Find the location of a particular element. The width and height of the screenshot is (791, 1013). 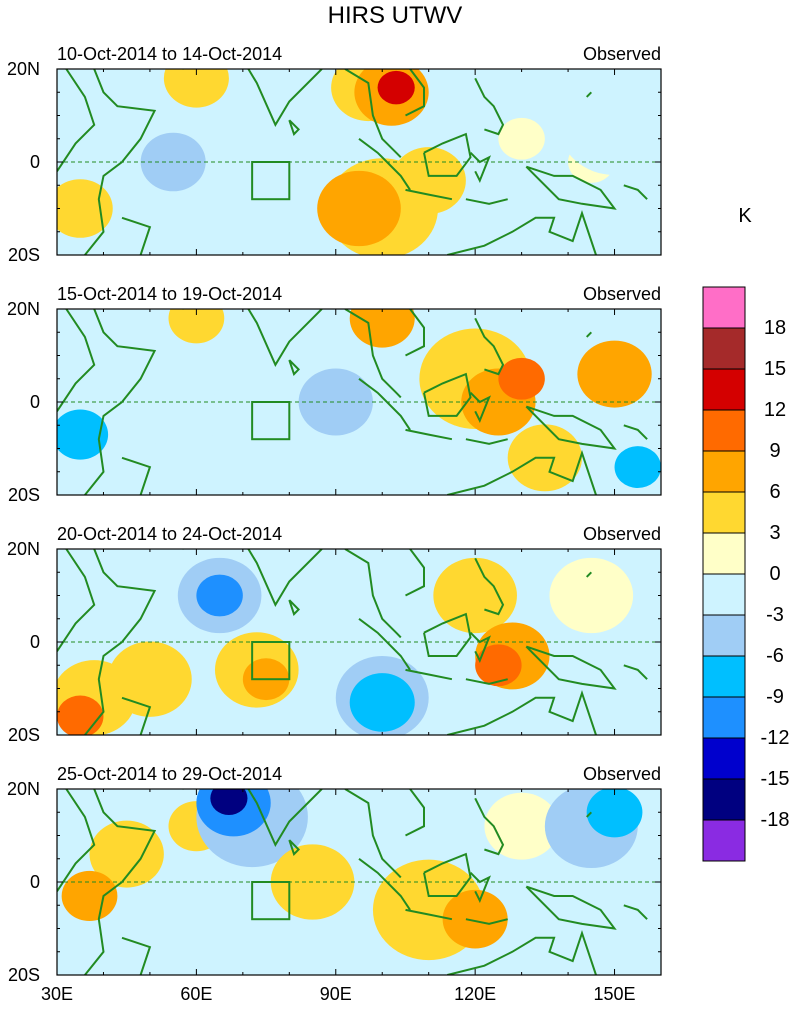

lon-label: 90E is located at coordinates (336, 994).